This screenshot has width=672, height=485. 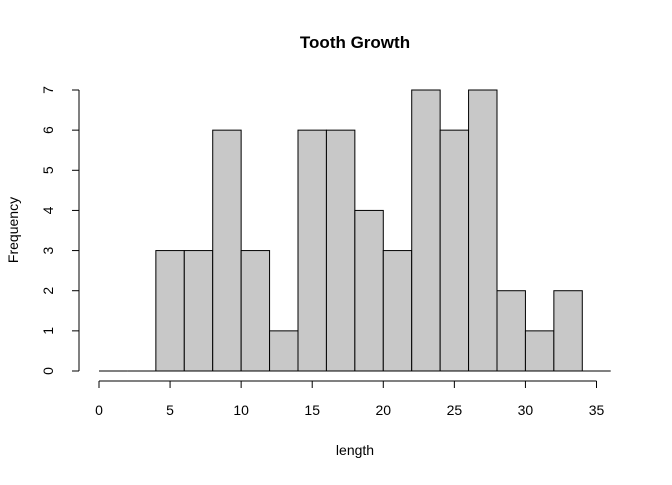 I want to click on x-tick-label: 20, so click(x=383, y=410).